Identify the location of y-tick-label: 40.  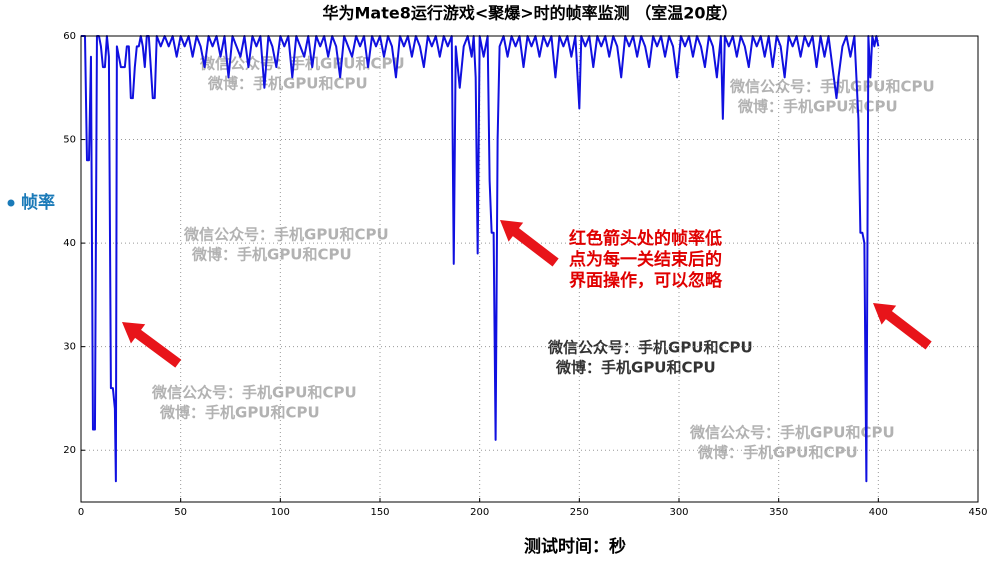
(69, 243).